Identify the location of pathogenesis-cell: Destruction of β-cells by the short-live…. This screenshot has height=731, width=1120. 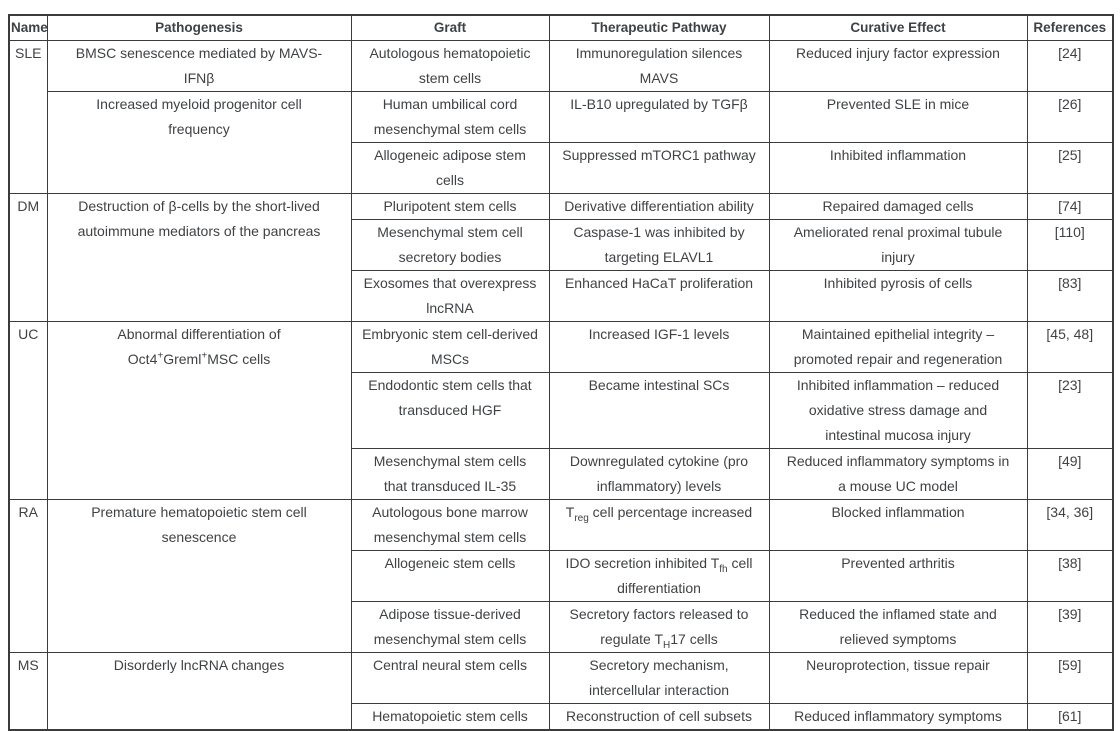
(199, 257).